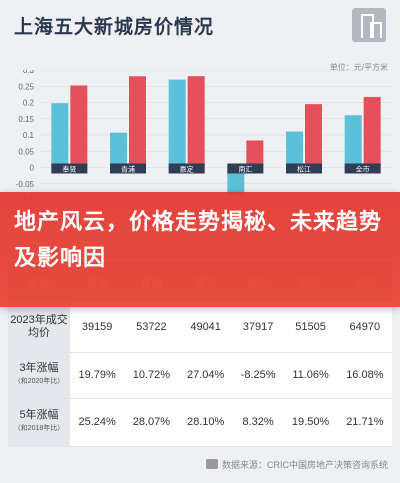 The image size is (400, 483). Describe the element at coordinates (39, 375) in the screenshot. I see `row-header: 3年涨幅 （和2020年比）` at that location.